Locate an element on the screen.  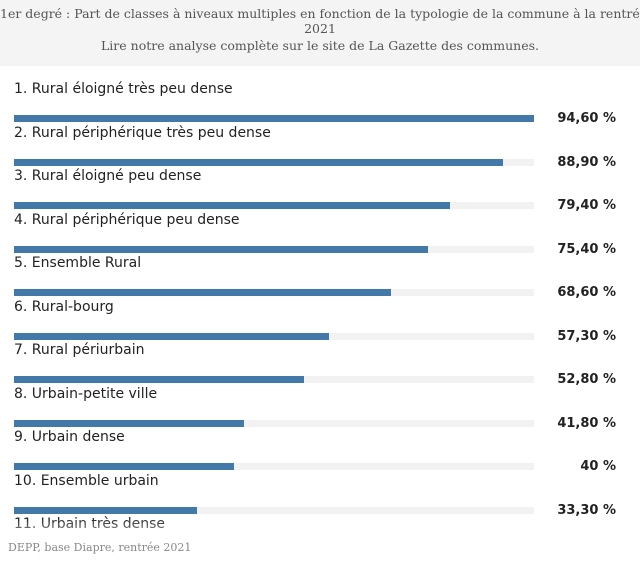
bar-value-label: 68,60 % is located at coordinates (586, 292).